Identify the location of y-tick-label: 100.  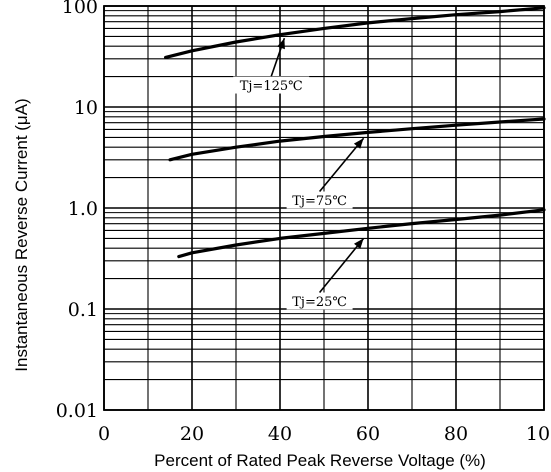
(80, 9).